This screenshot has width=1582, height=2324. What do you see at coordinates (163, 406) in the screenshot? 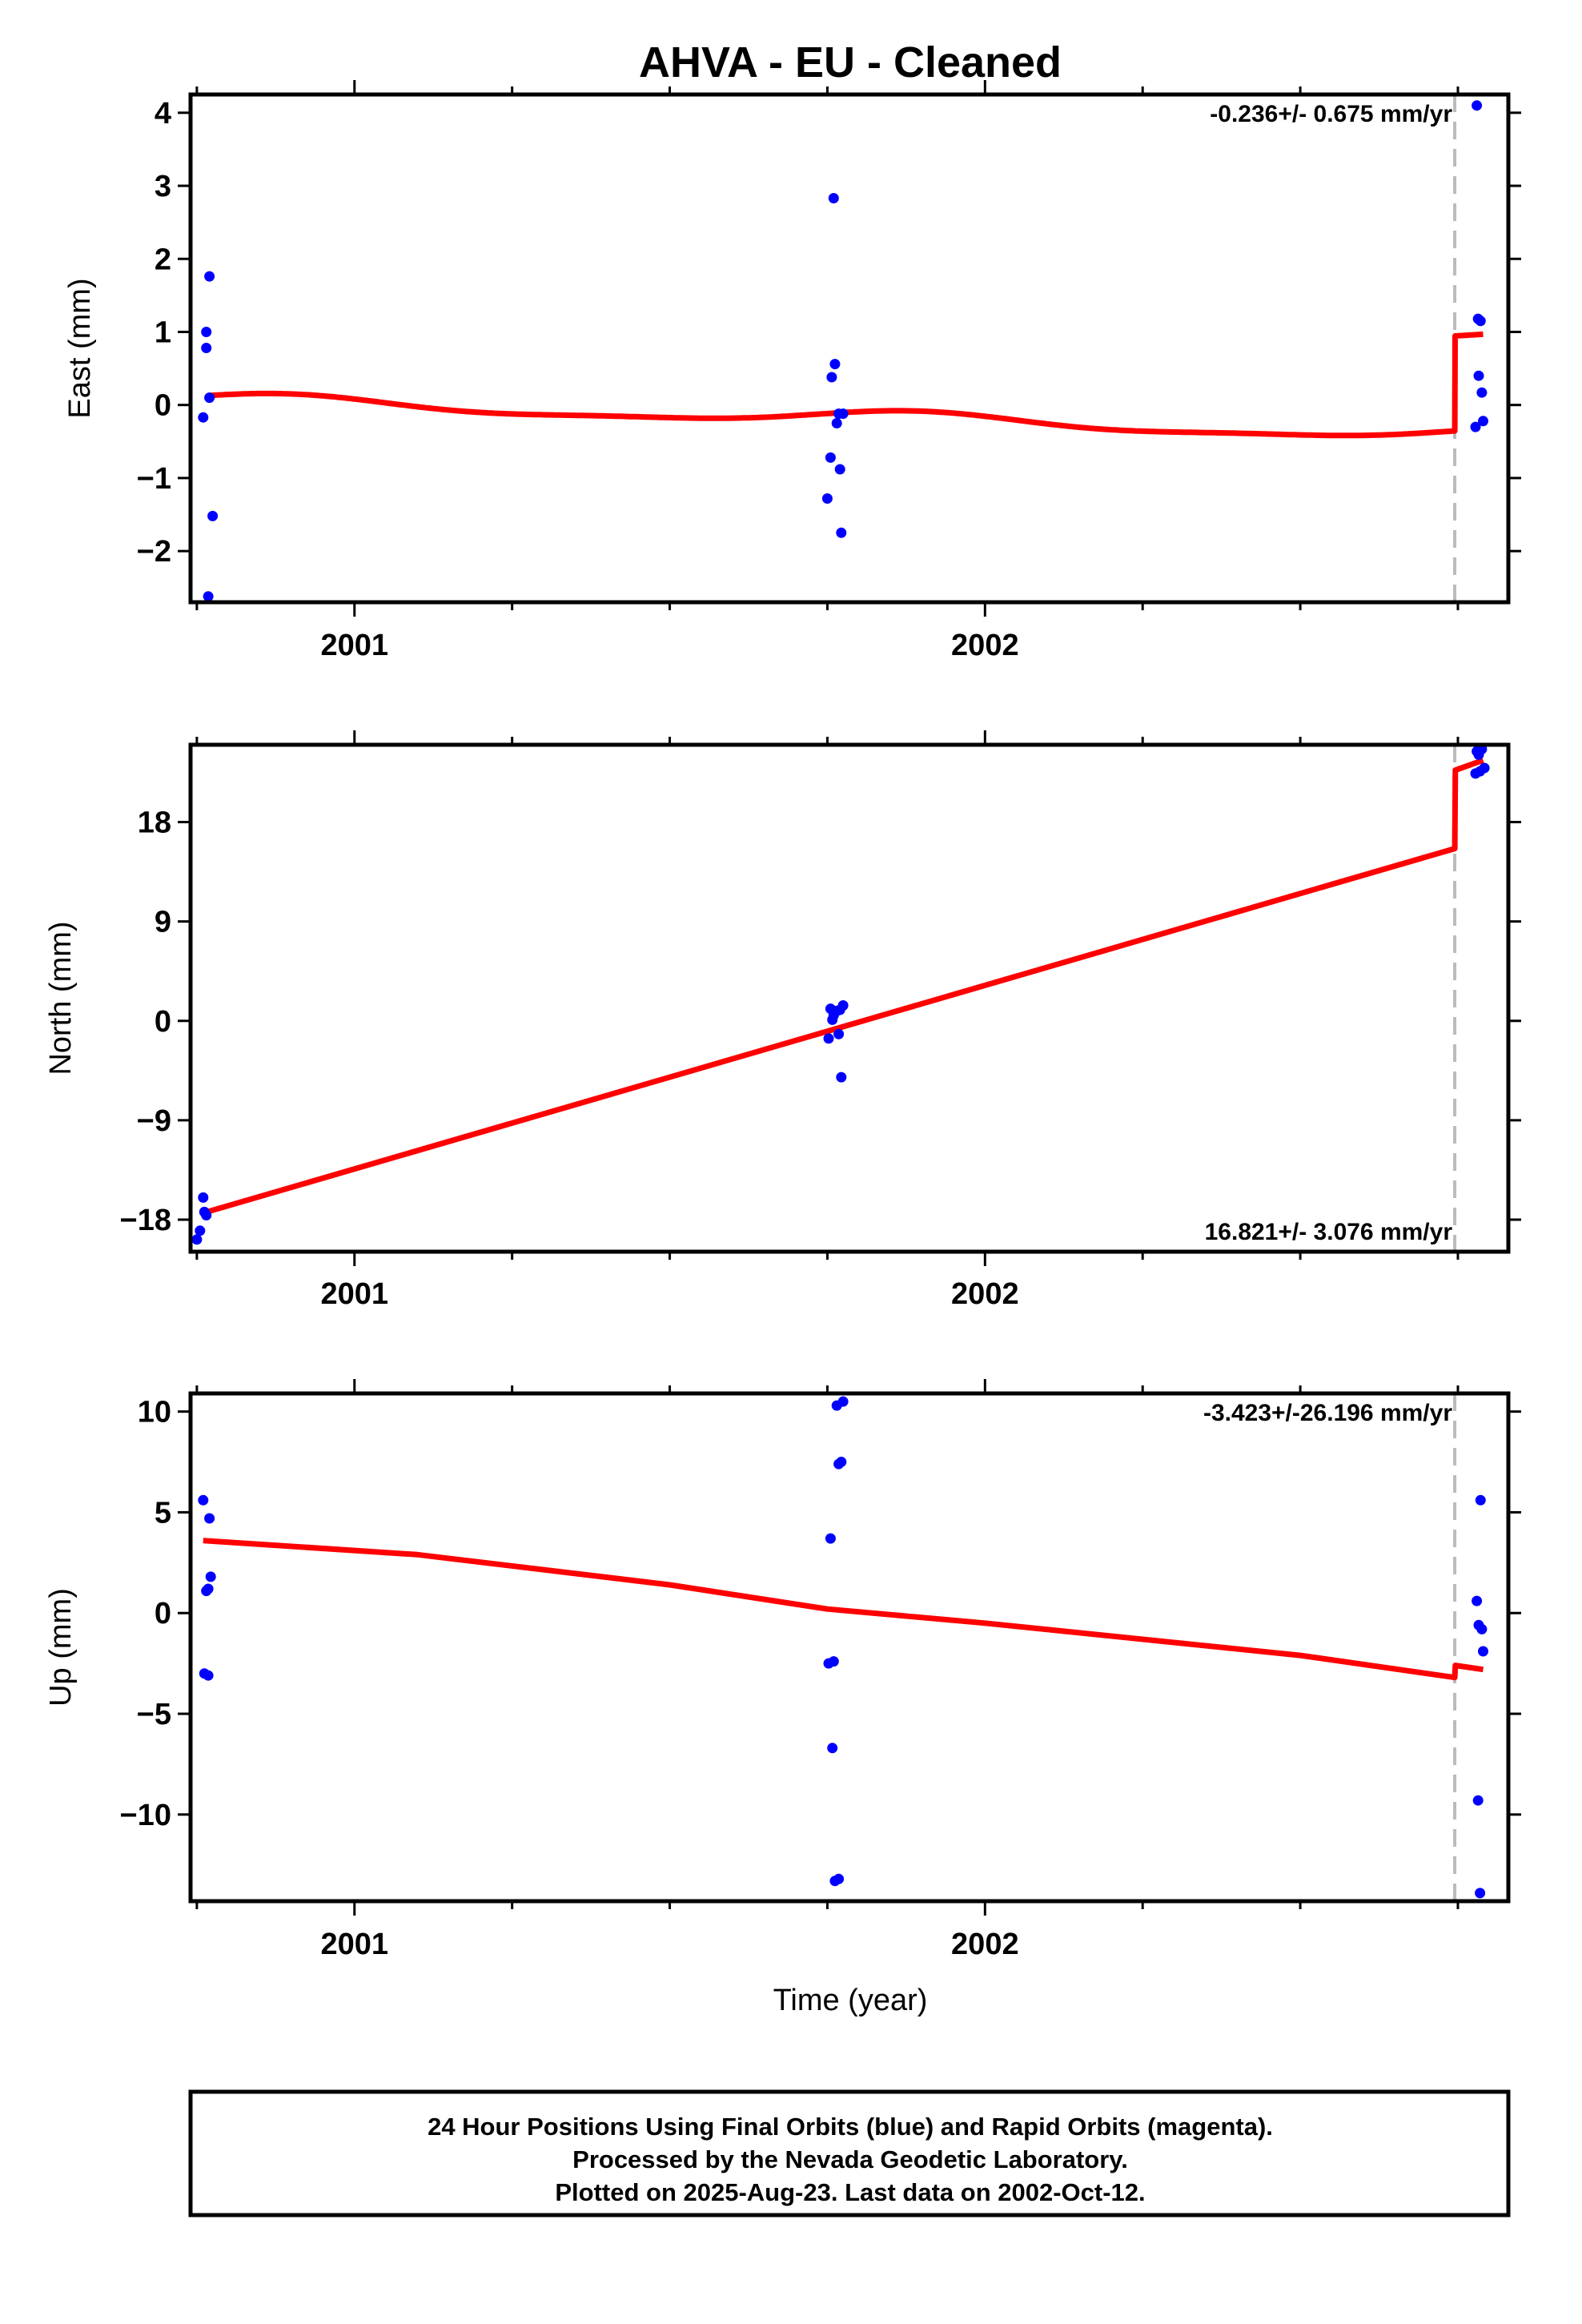
I see `east-ytick-label: 0` at bounding box center [163, 406].